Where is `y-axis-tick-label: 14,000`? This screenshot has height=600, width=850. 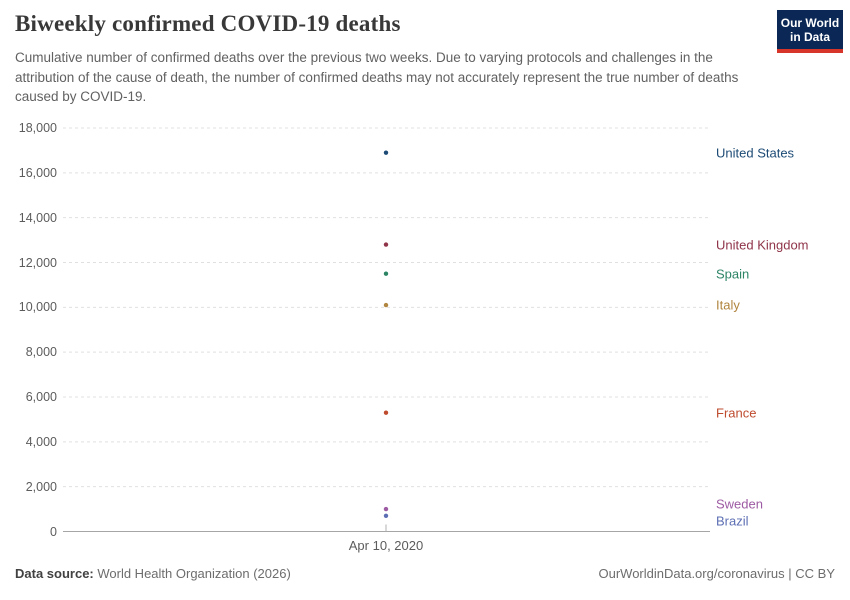 y-axis-tick-label: 14,000 is located at coordinates (37, 217).